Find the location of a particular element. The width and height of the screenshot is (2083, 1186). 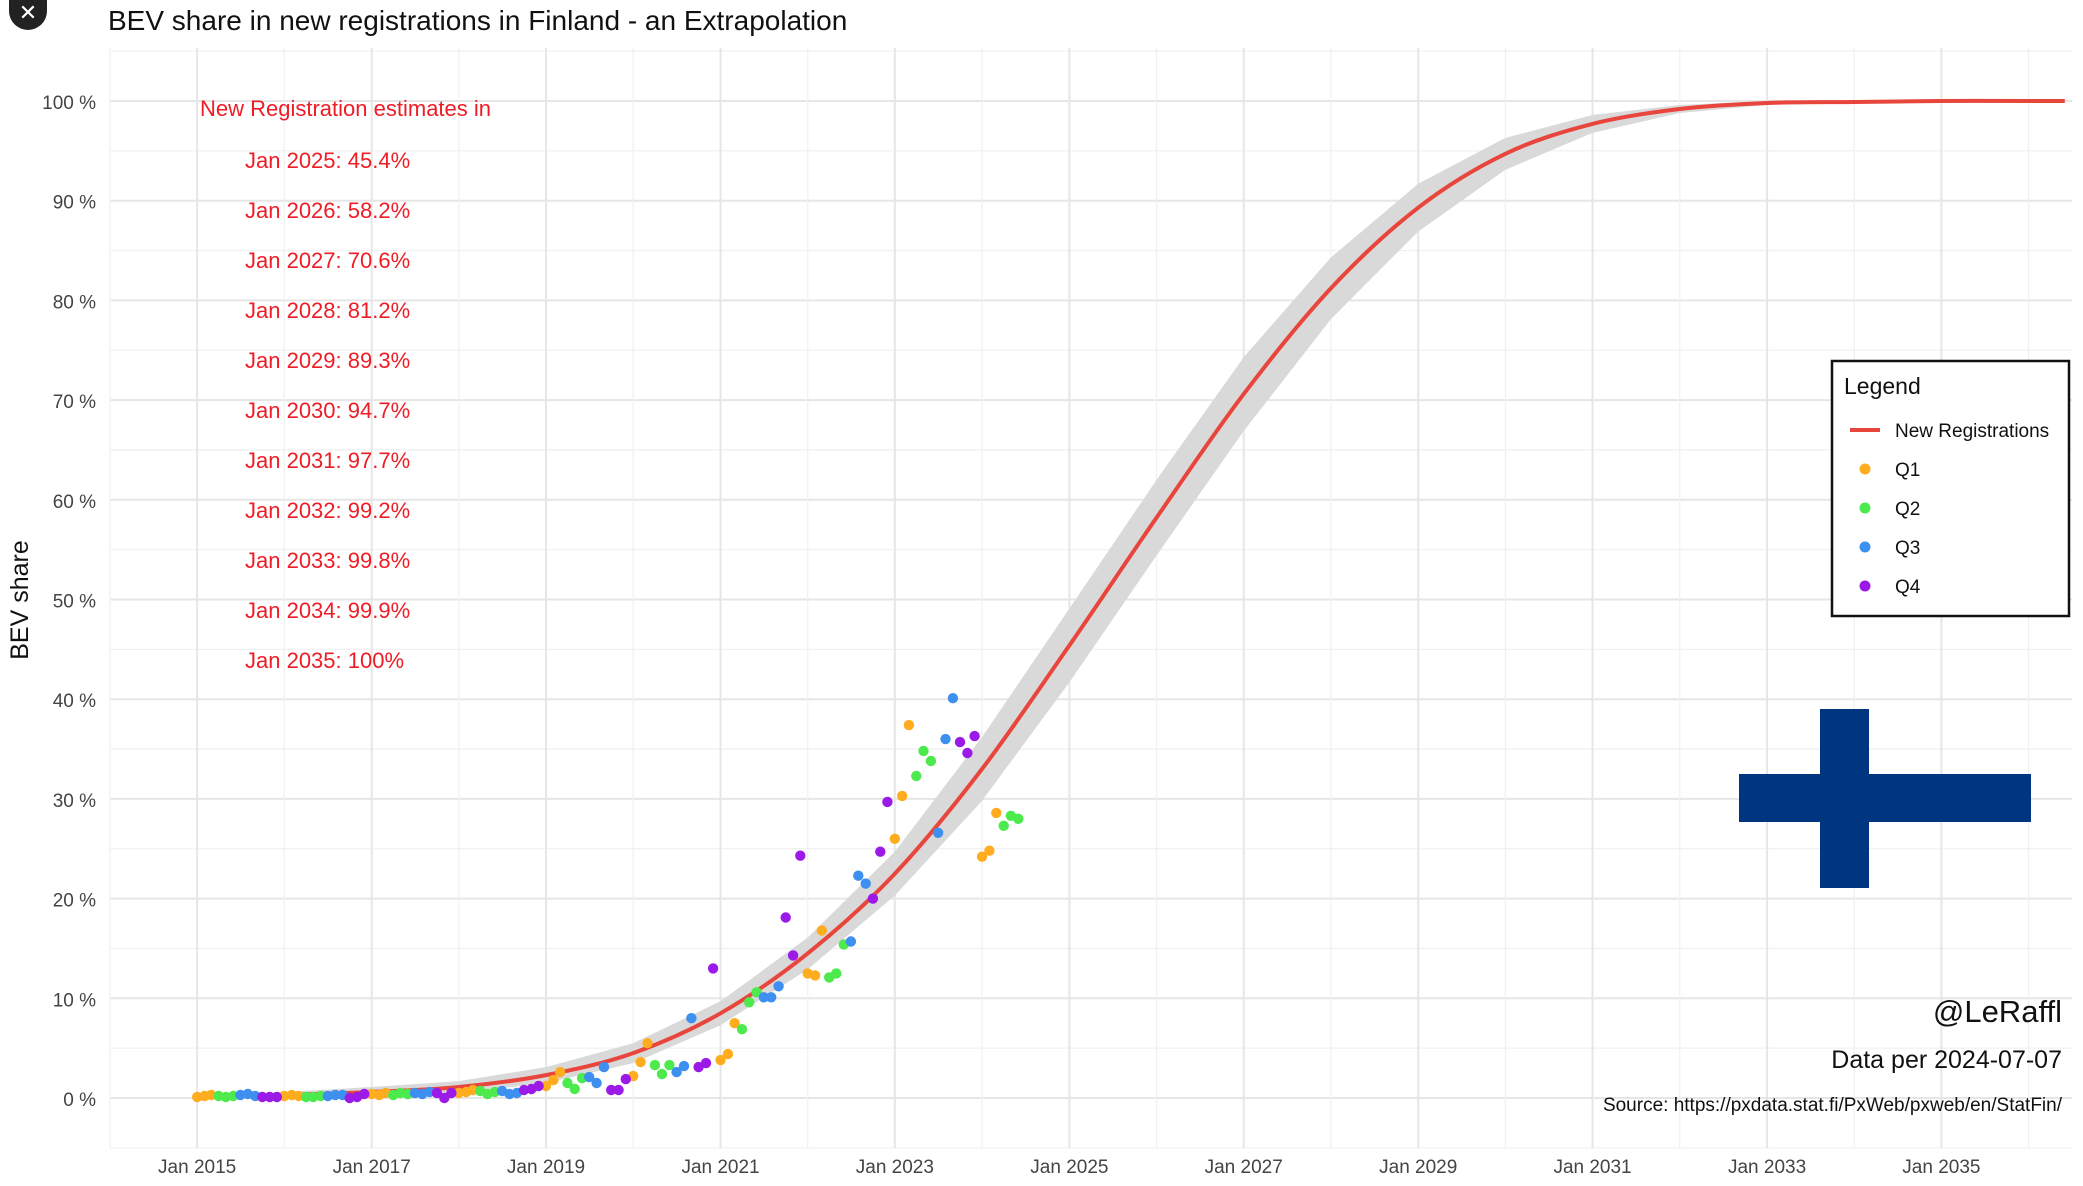

estimate-label: Jan 2033: 99.8% is located at coordinates (327, 560).